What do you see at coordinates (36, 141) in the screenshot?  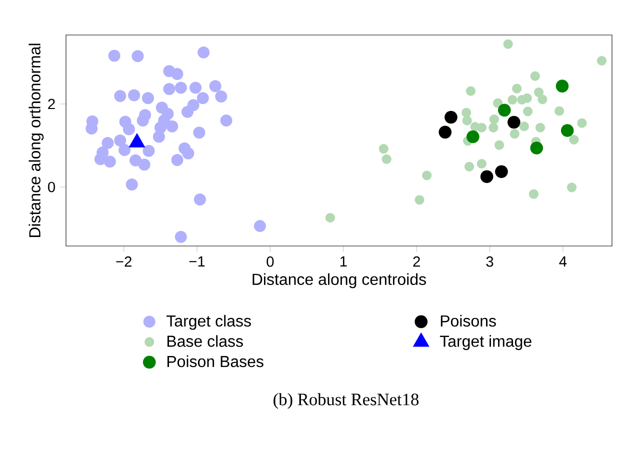 I see `y-axis-title: Distance along orthonormal` at bounding box center [36, 141].